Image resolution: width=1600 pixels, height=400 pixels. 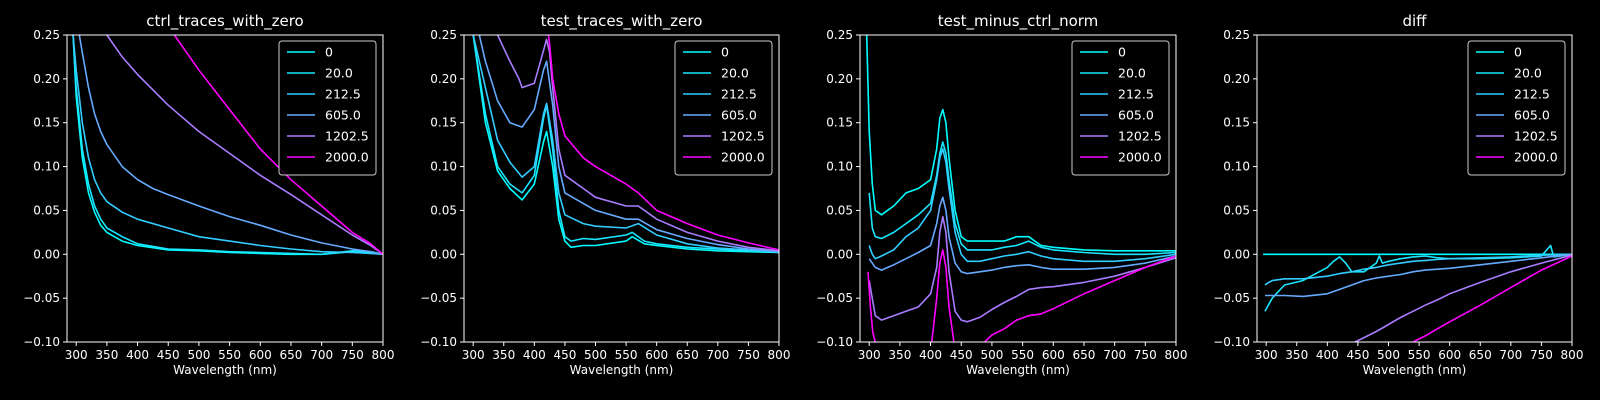 I want to click on x-tick-label: 550, so click(x=229, y=355).